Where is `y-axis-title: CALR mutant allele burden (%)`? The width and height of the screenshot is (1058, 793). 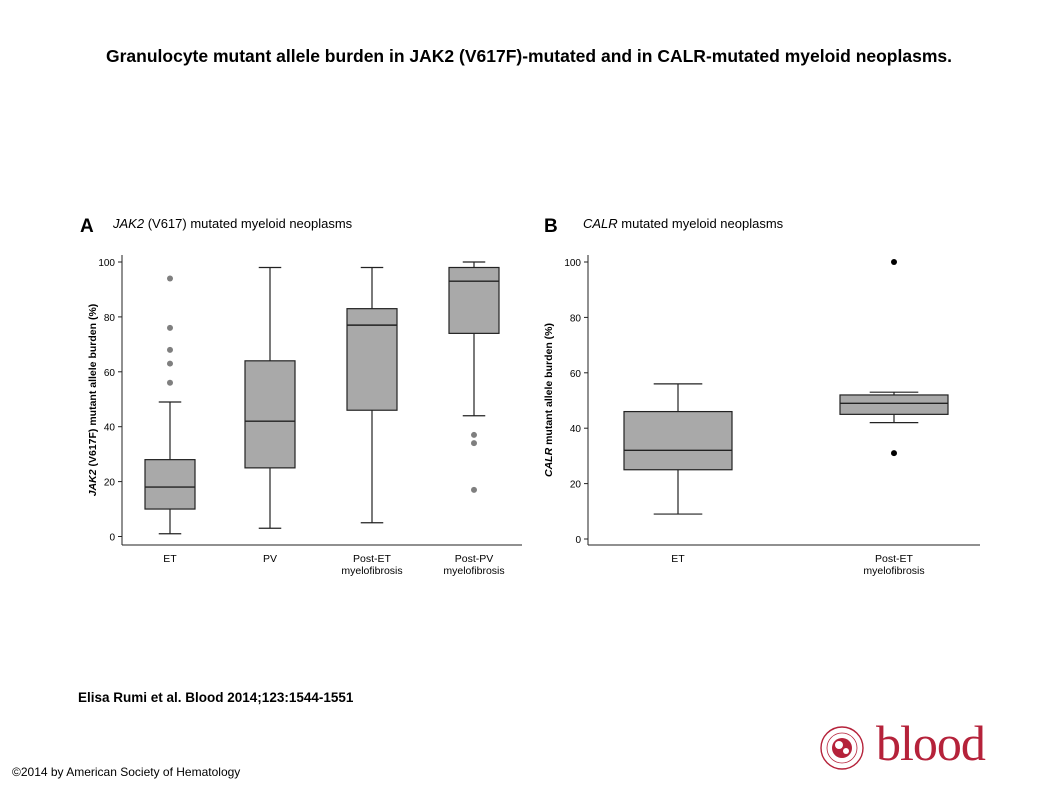
y-axis-title: CALR mutant allele burden (%) is located at coordinates (549, 400).